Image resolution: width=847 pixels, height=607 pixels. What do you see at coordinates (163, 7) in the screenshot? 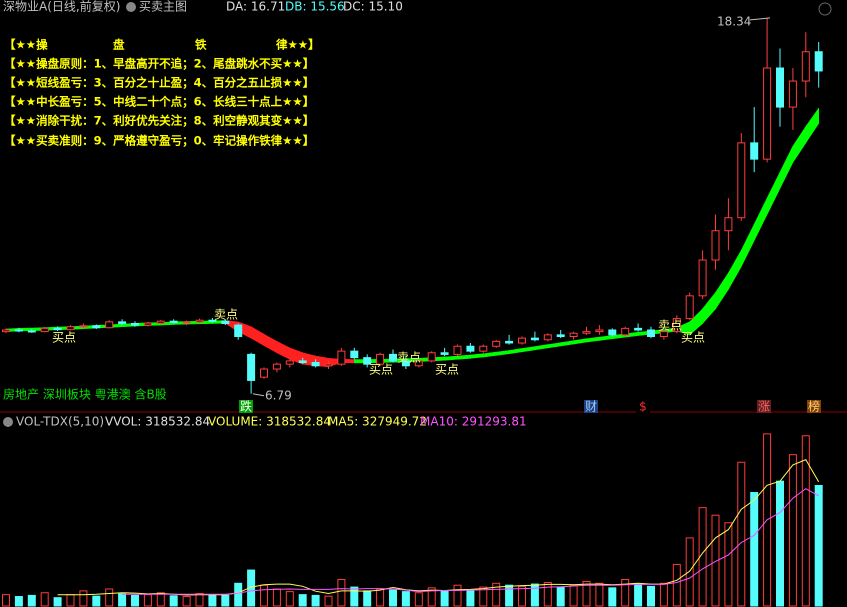
I see `indicator-name: 买卖主图` at bounding box center [163, 7].